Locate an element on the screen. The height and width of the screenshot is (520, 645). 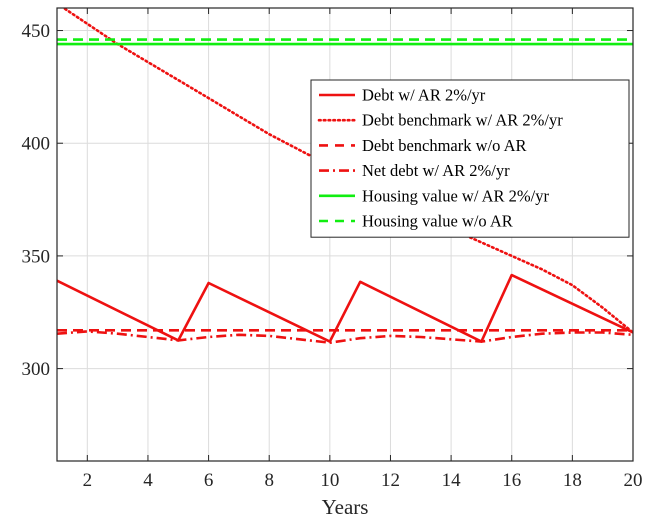
legend-label-4: Net debt w/ AR 2%/yr is located at coordinates (436, 170).